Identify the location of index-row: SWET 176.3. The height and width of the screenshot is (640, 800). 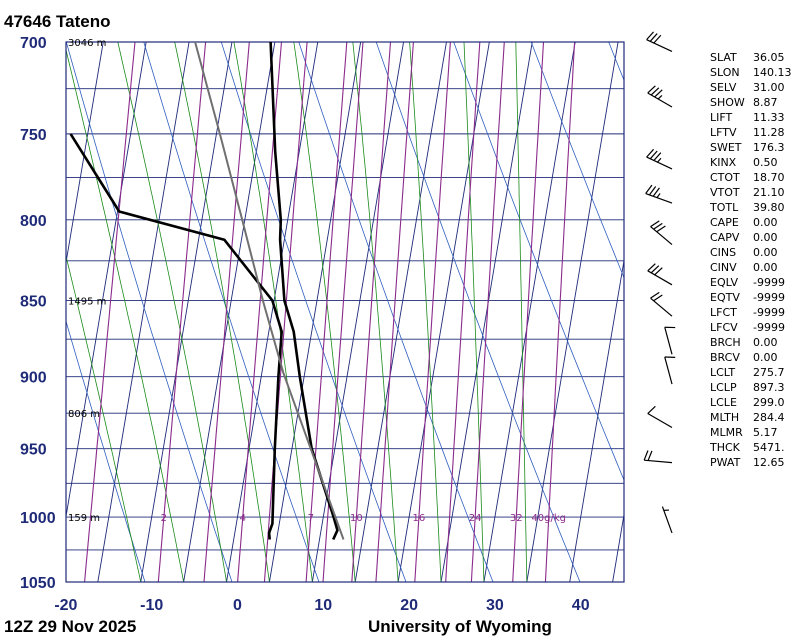
(754, 147).